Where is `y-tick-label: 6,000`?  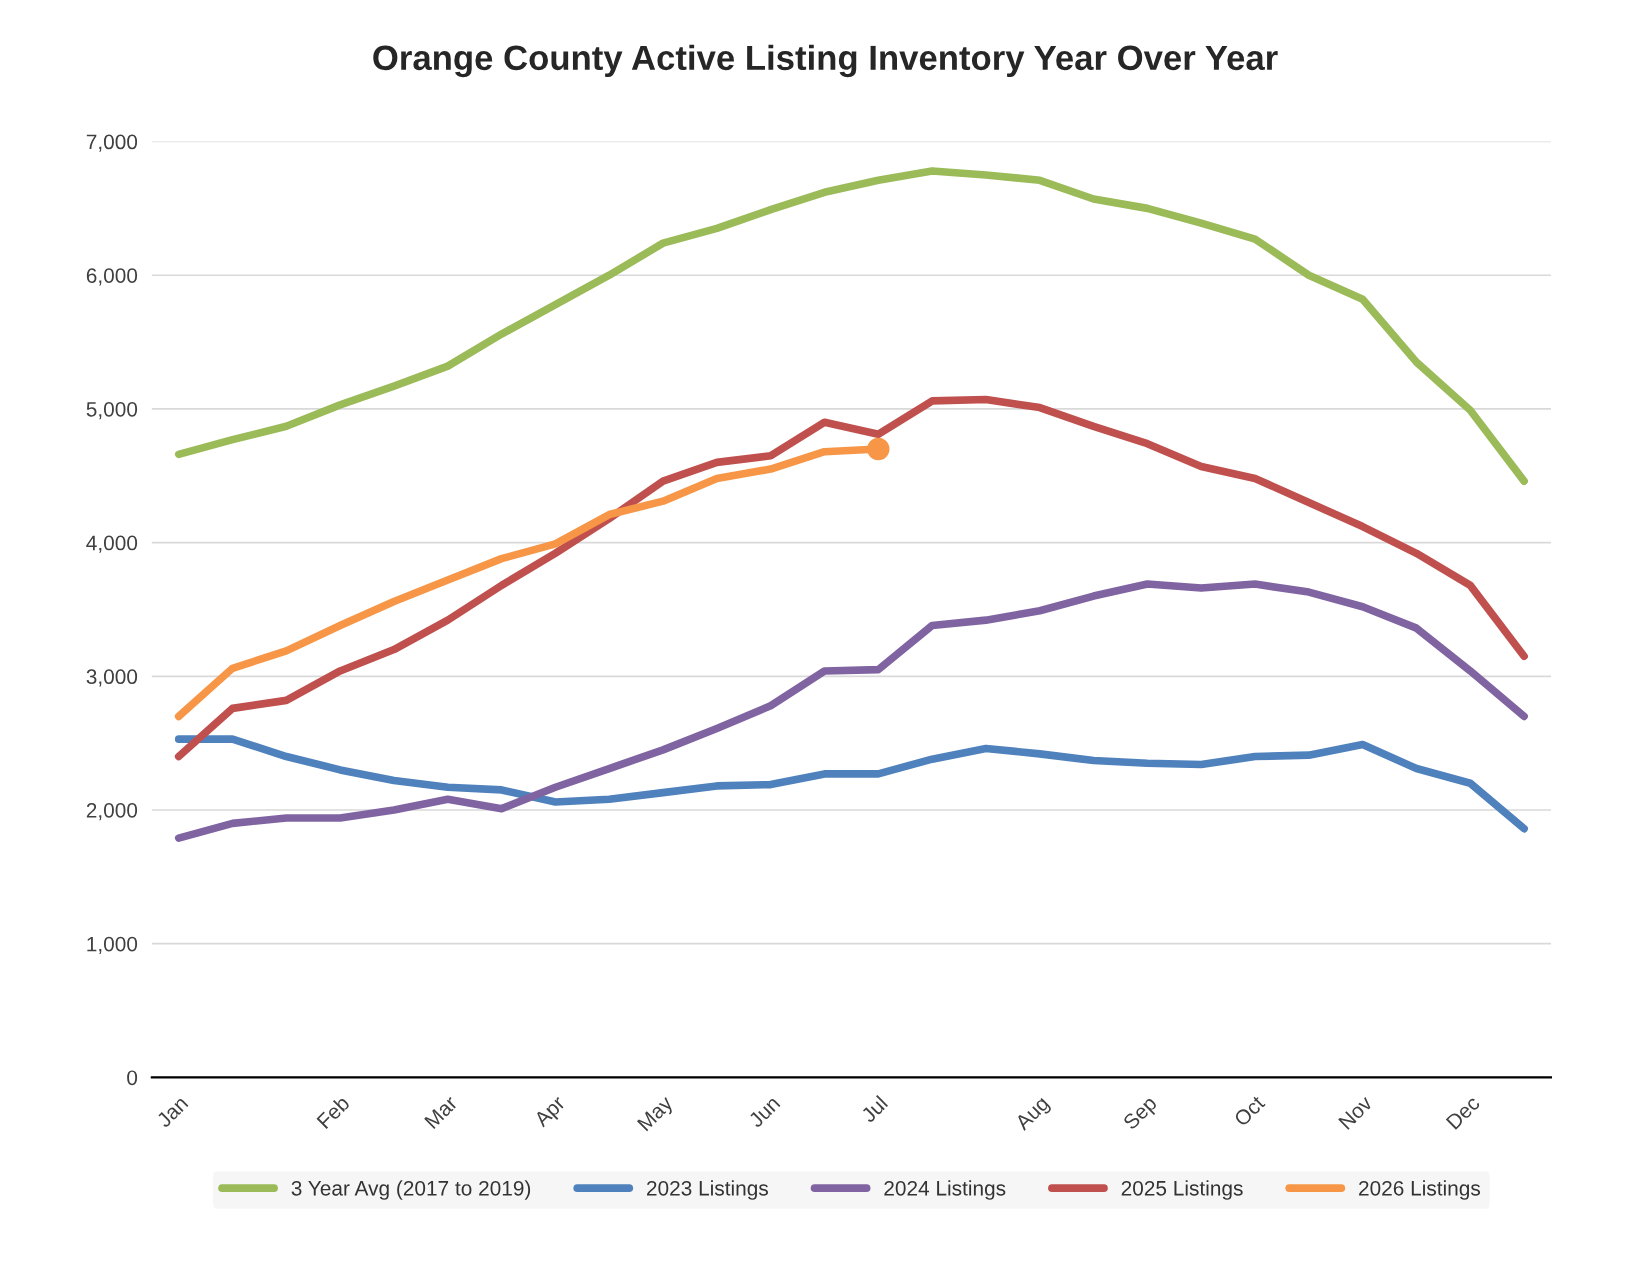 y-tick-label: 6,000 is located at coordinates (112, 277).